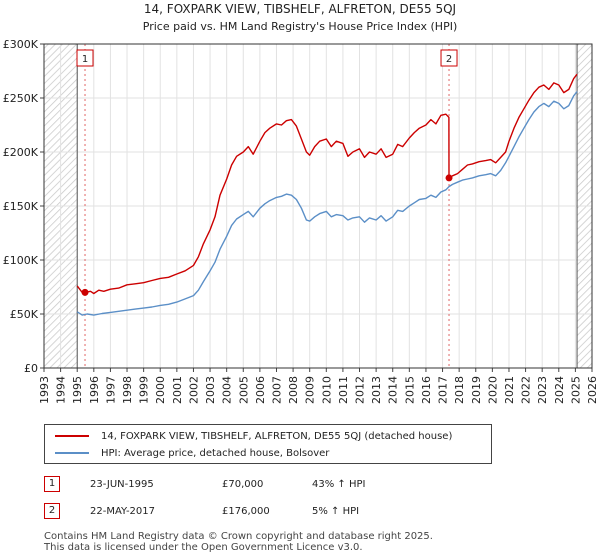 The image size is (600, 560). What do you see at coordinates (24, 314) in the screenshot?
I see `y-tick-label: £50K` at bounding box center [24, 314].